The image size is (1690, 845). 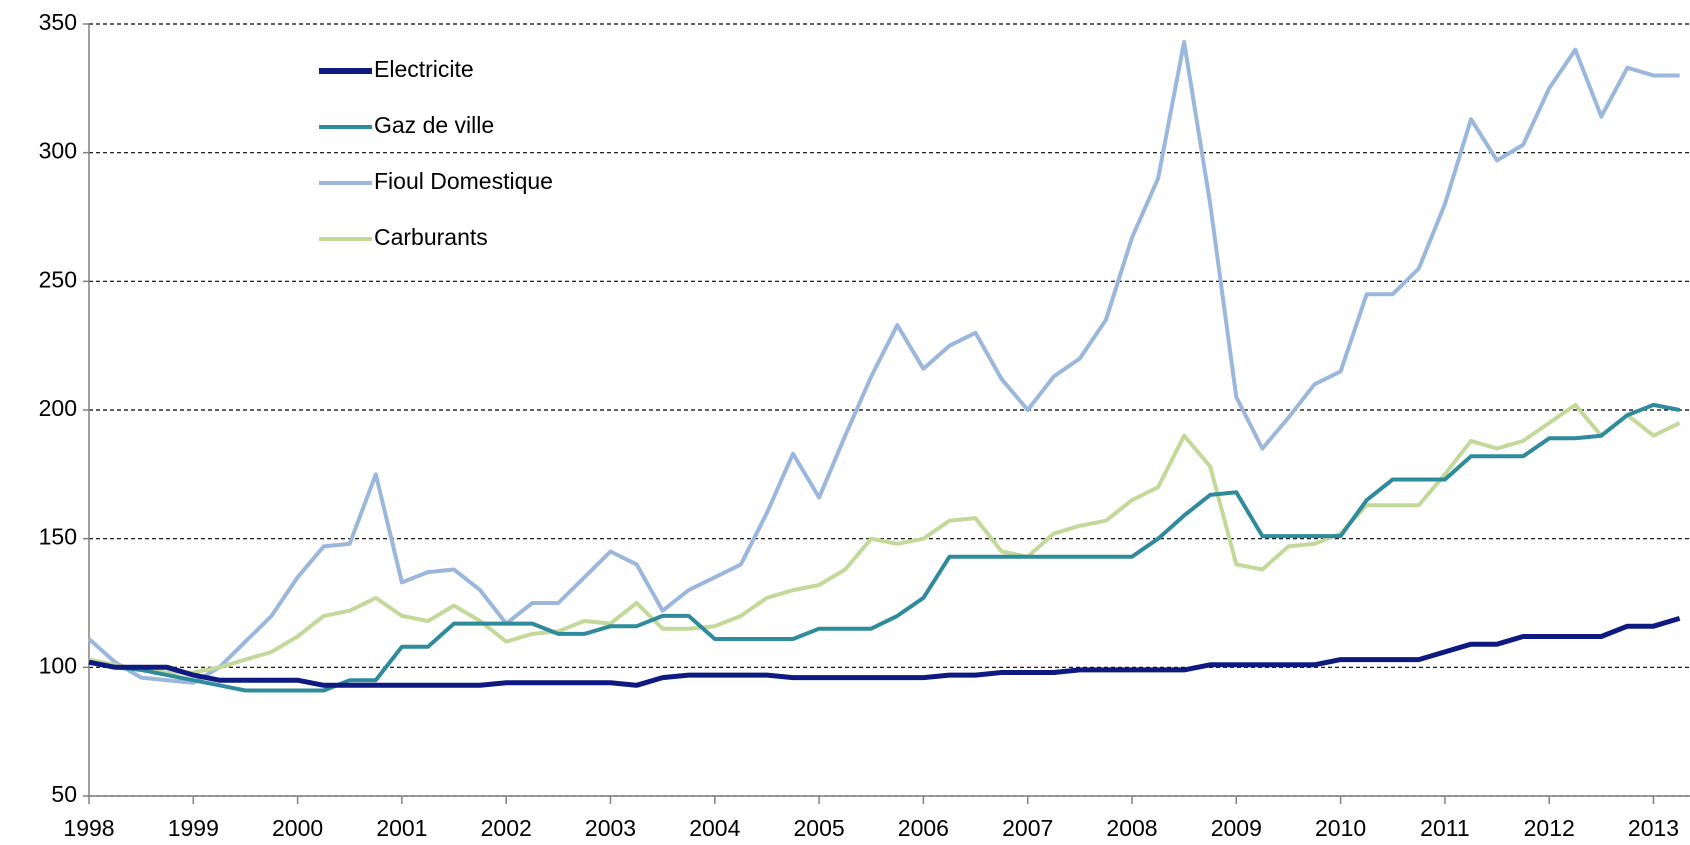 What do you see at coordinates (297, 828) in the screenshot?
I see `x-tick-label: 2000` at bounding box center [297, 828].